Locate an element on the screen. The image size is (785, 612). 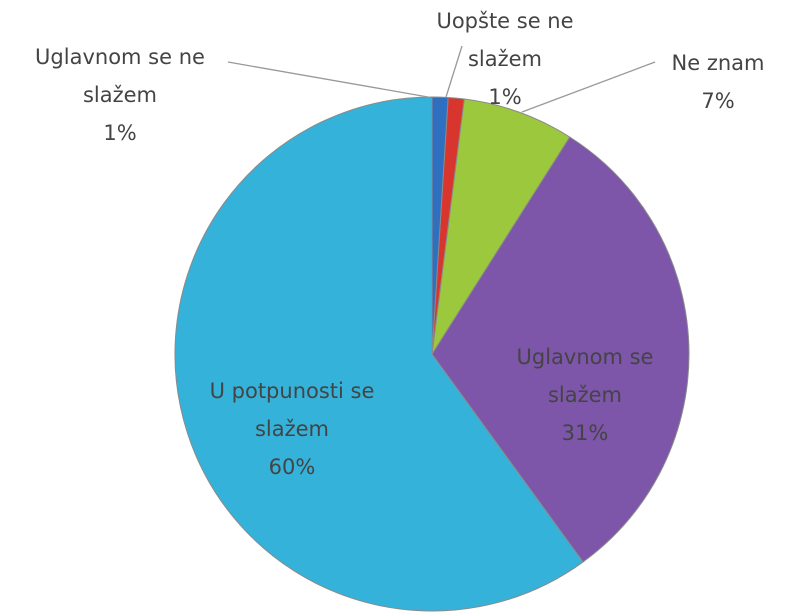
slice-label: Ne znam 7% is located at coordinates (718, 82).